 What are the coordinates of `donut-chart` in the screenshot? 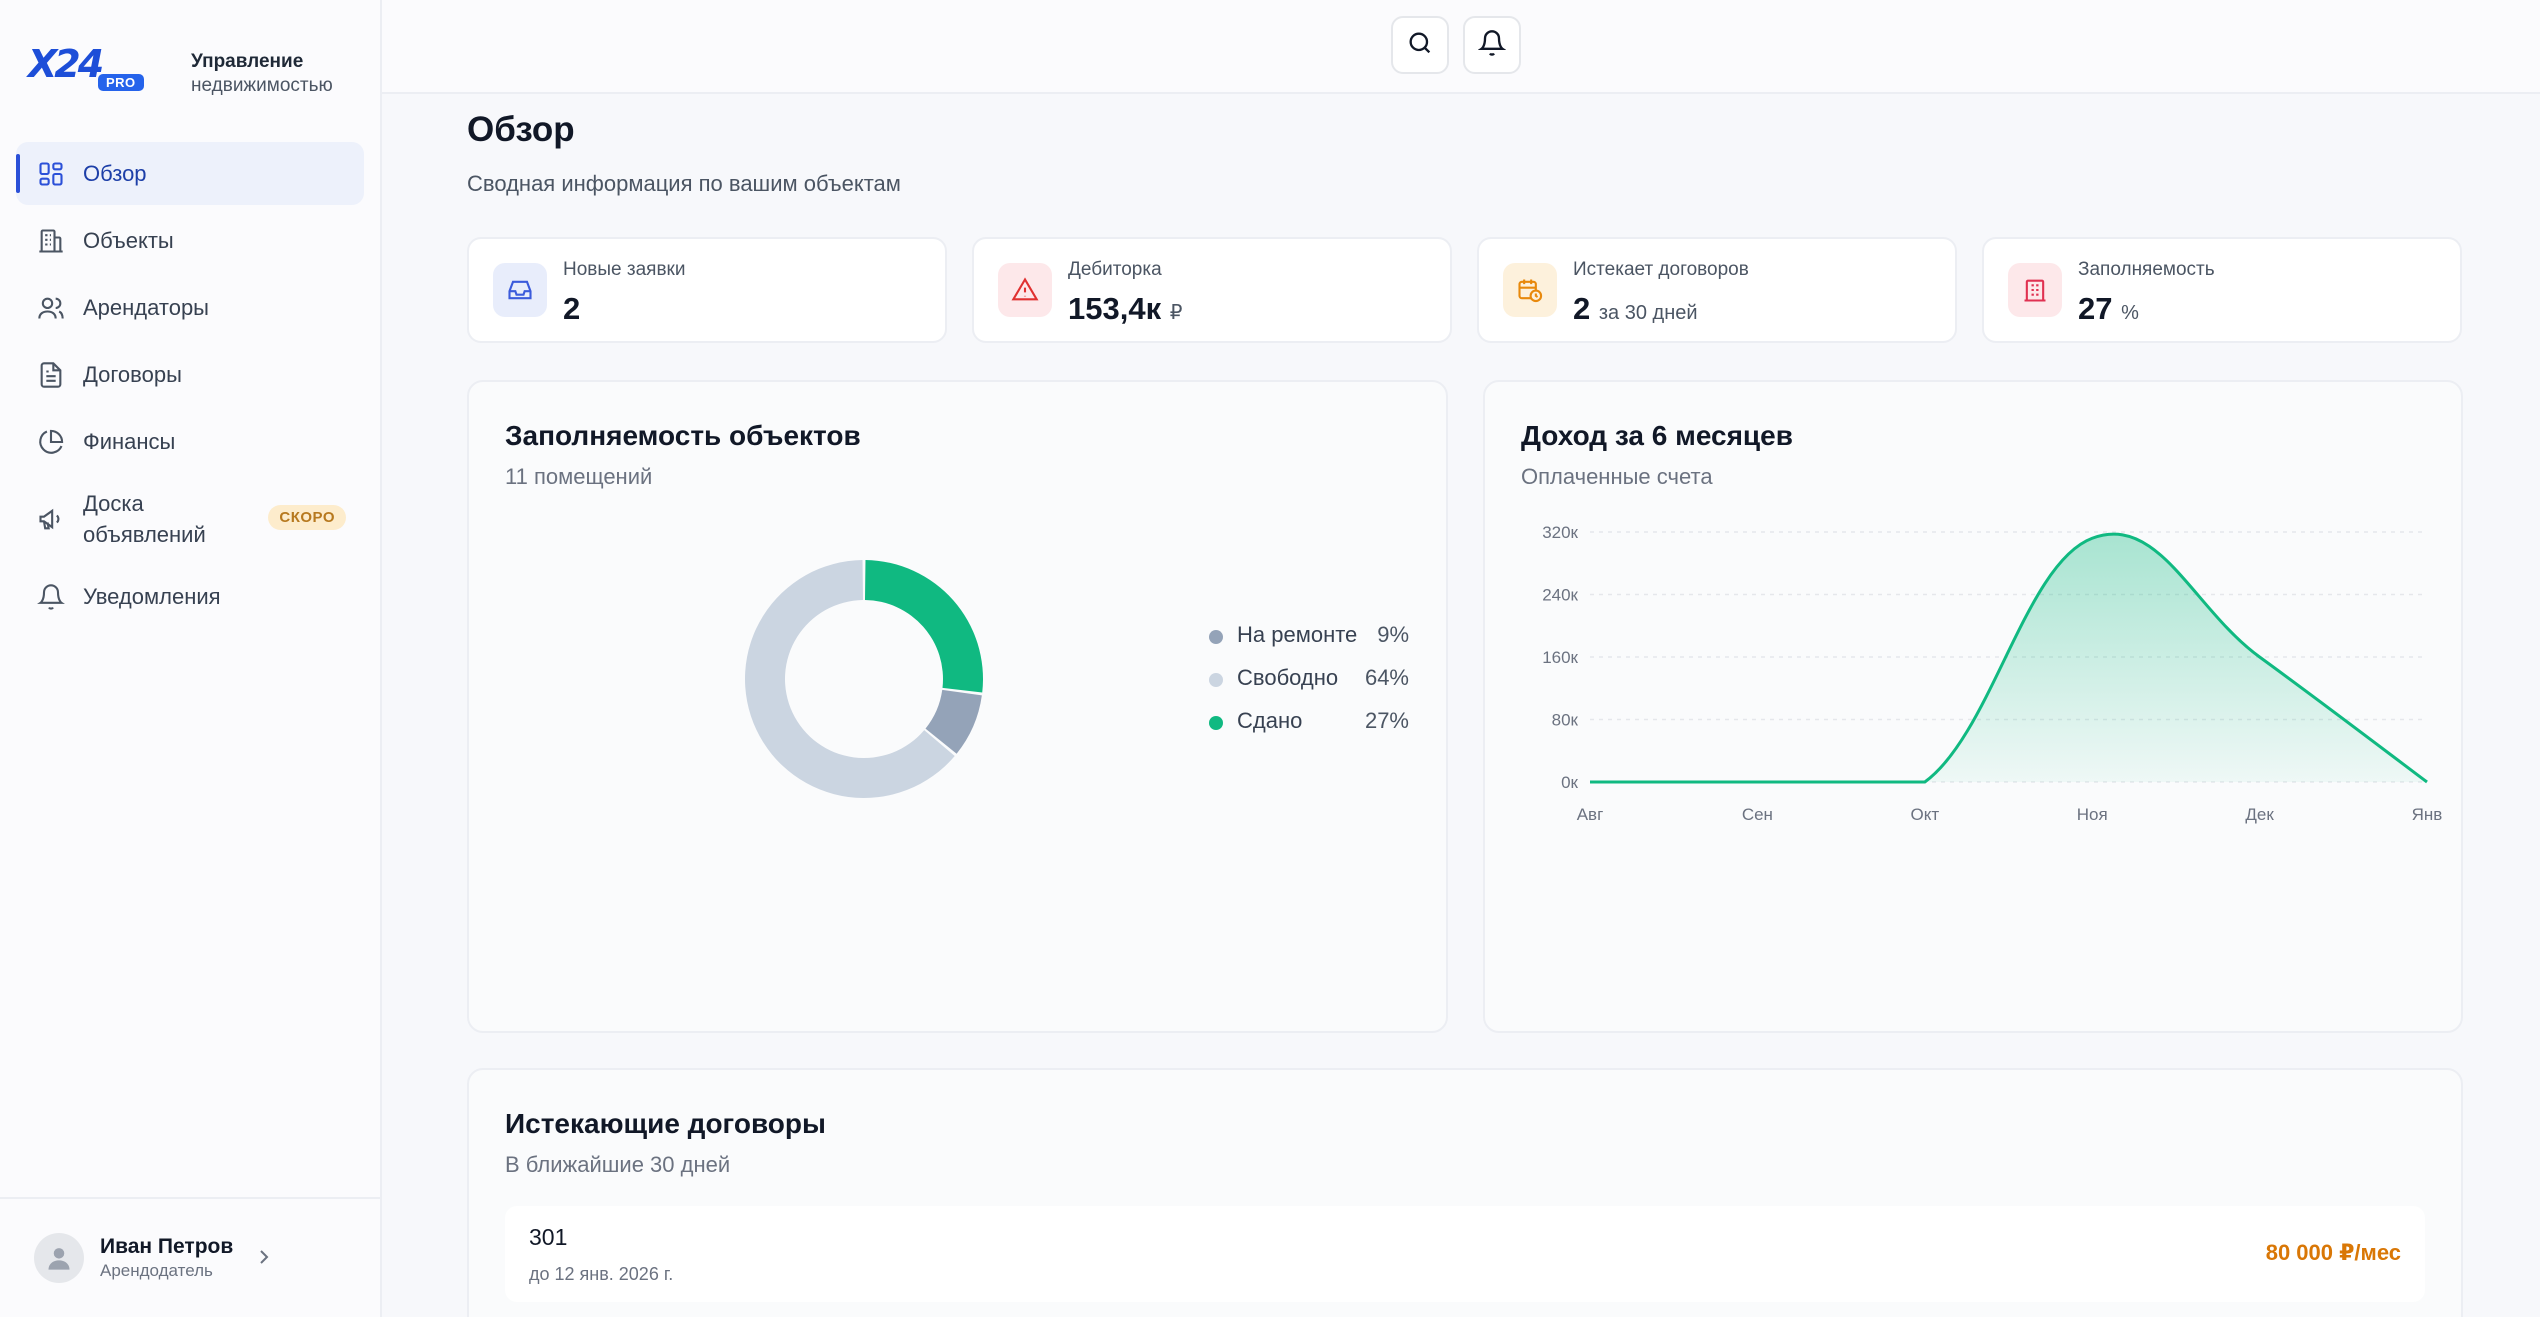 It's located at (864, 679).